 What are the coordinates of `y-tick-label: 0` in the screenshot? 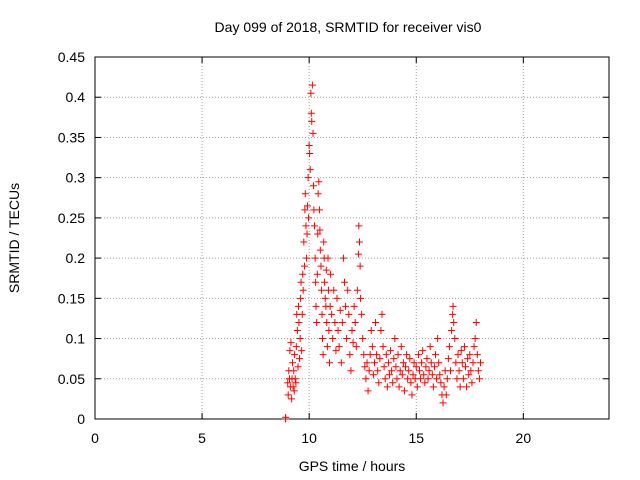 It's located at (81, 419).